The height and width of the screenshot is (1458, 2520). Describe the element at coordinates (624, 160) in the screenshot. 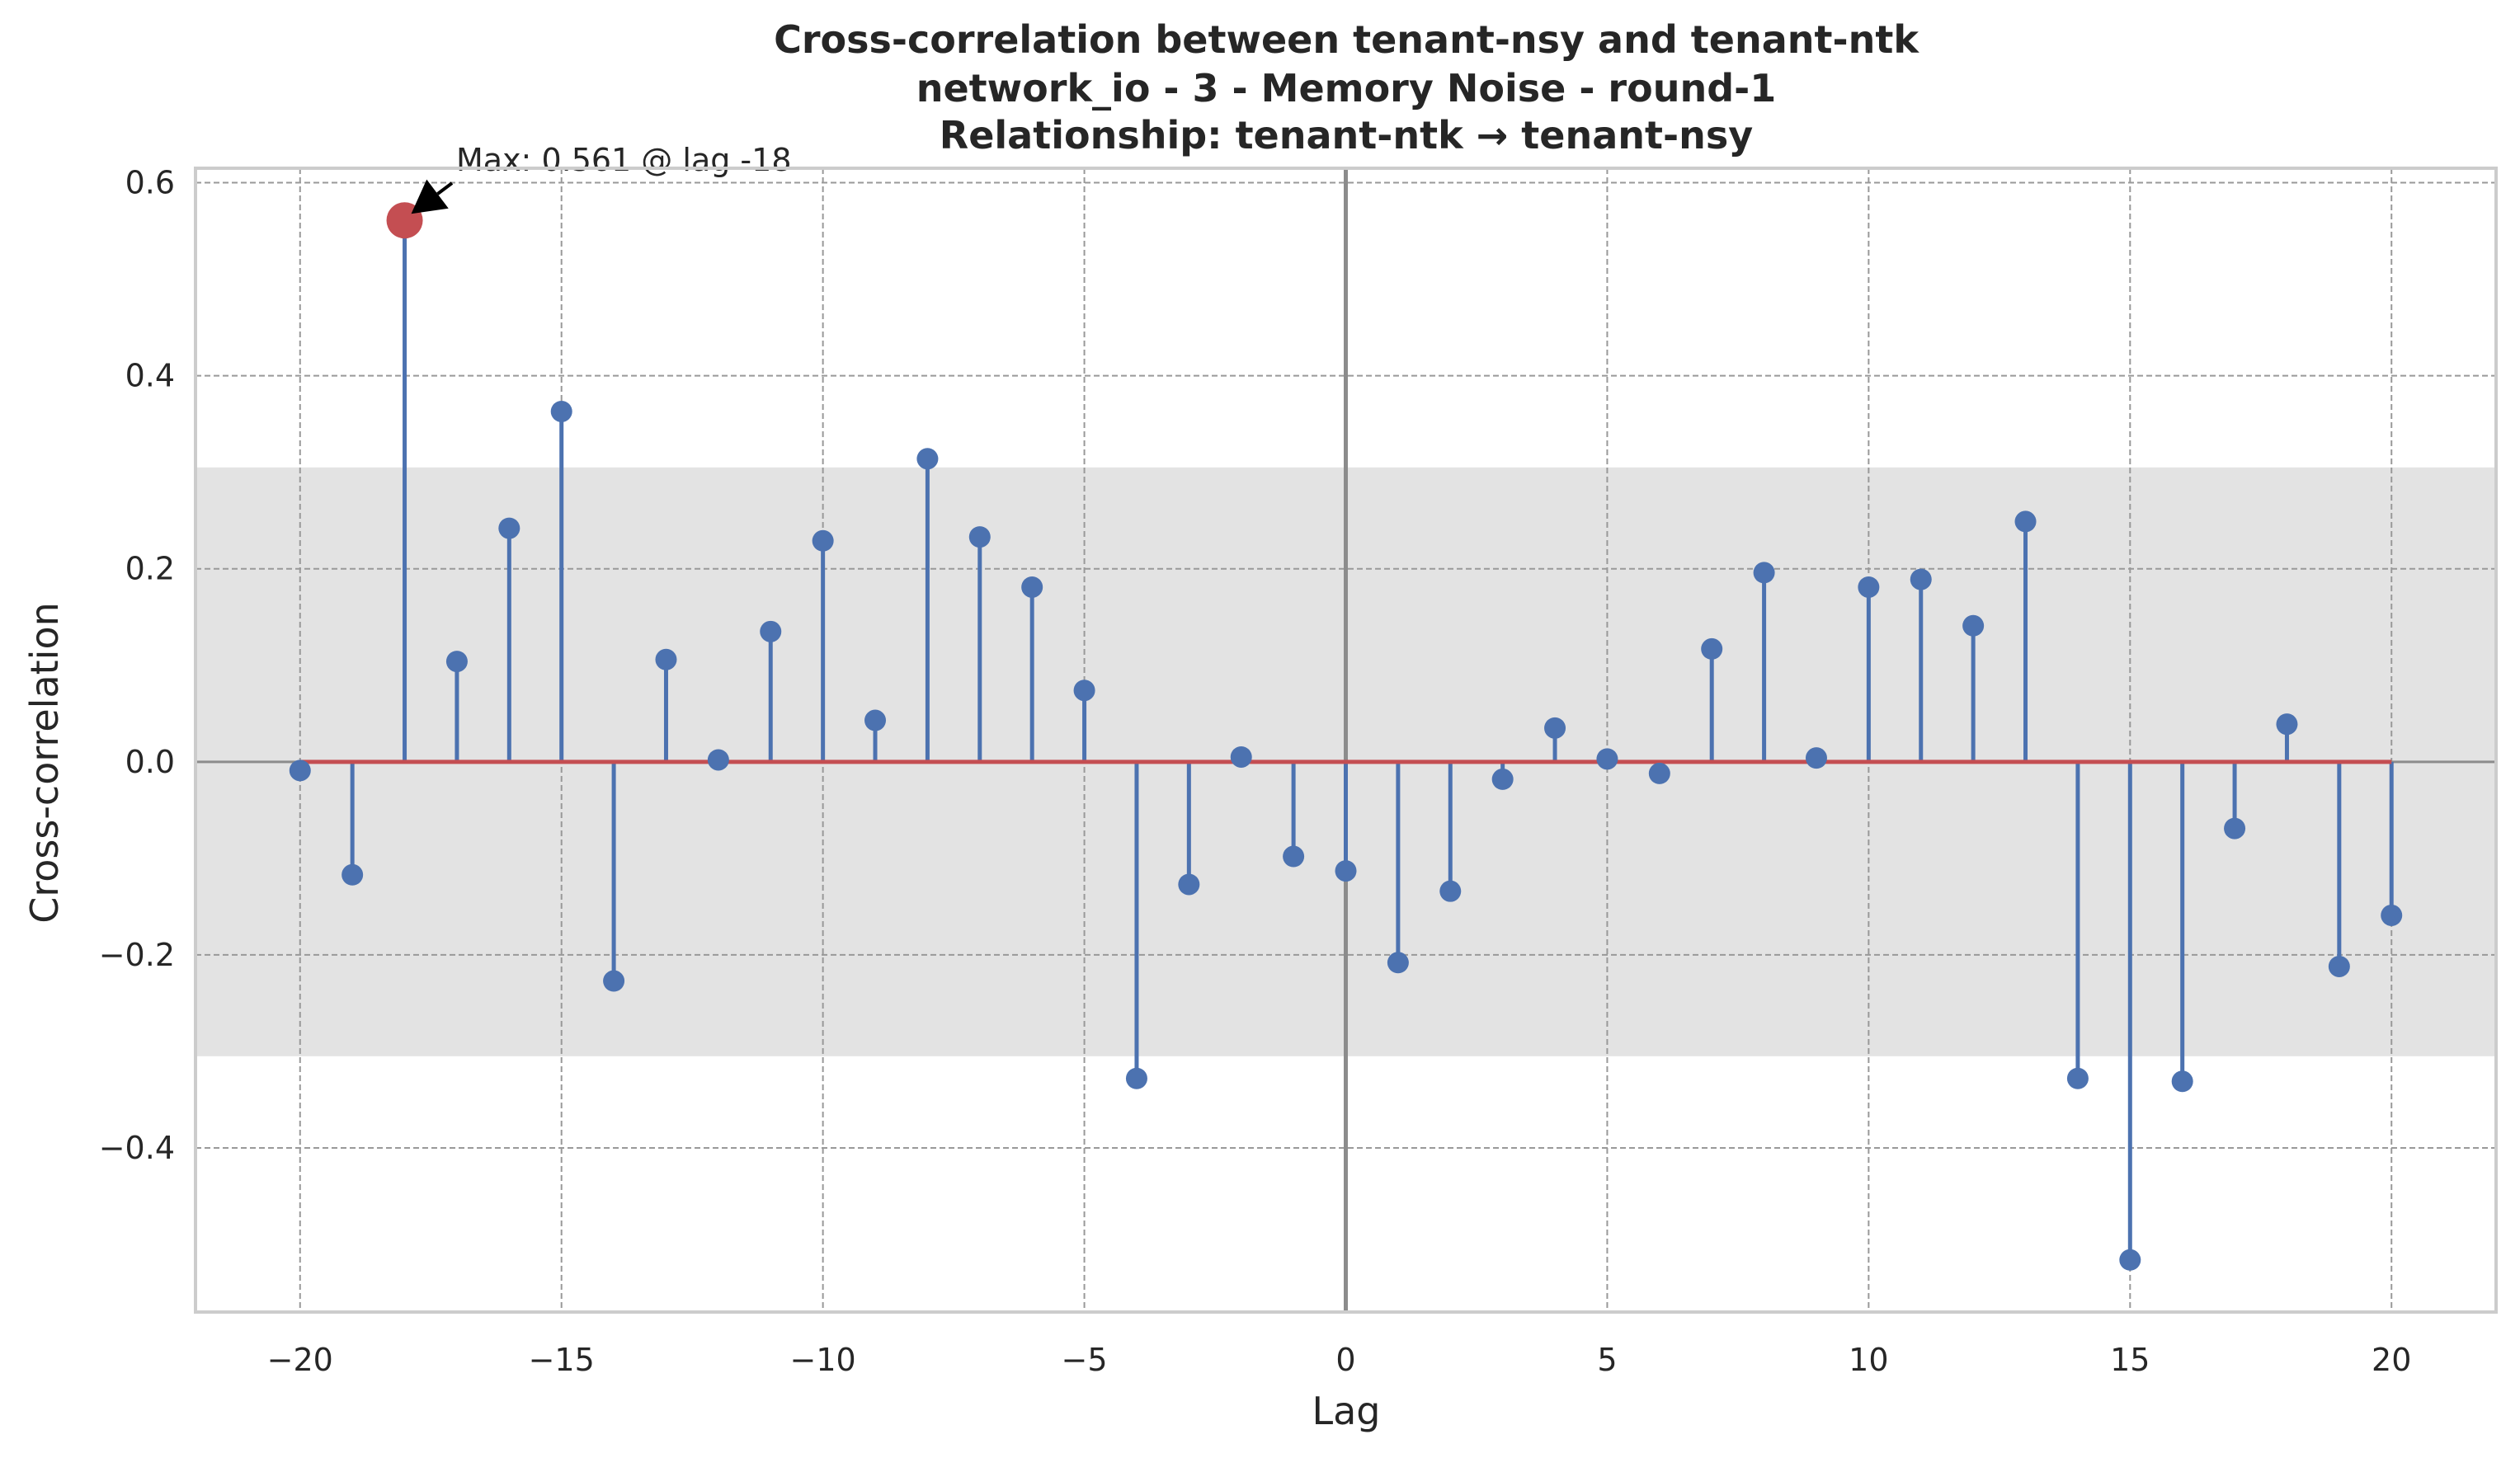

I see `max-annotation: Max: 0.561 @ lag -18` at that location.